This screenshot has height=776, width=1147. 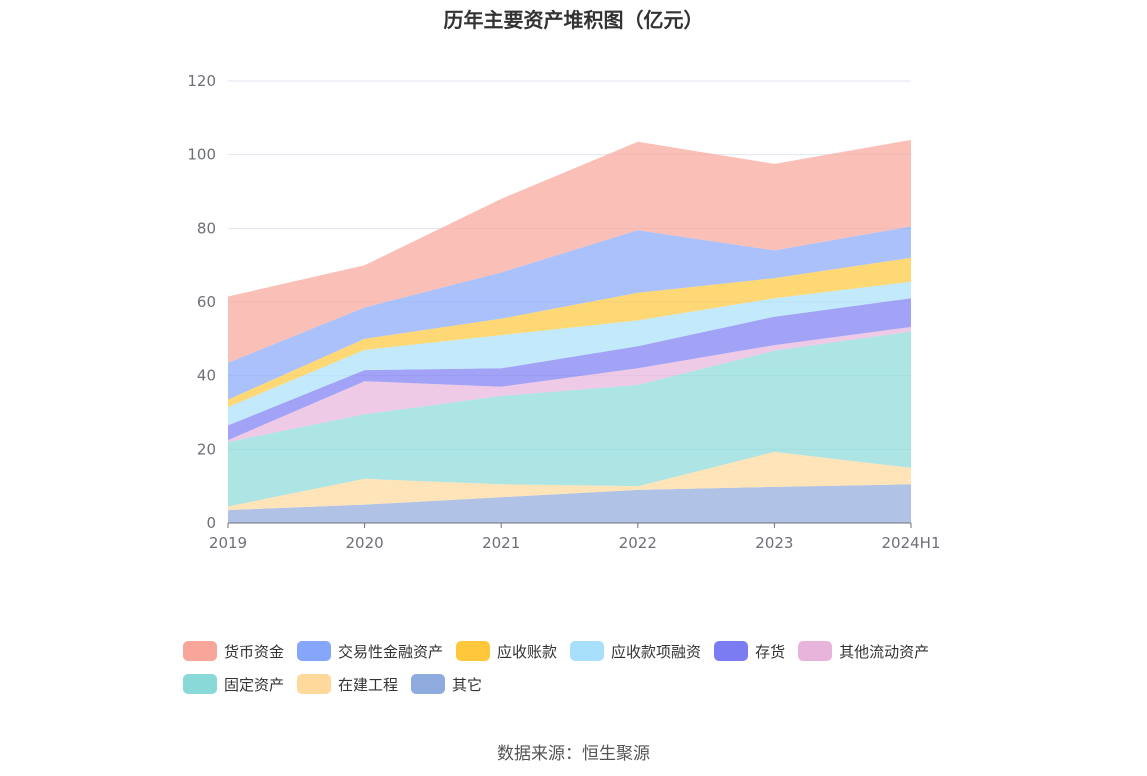 I want to click on legend-item: 固定资产, so click(x=233, y=684).